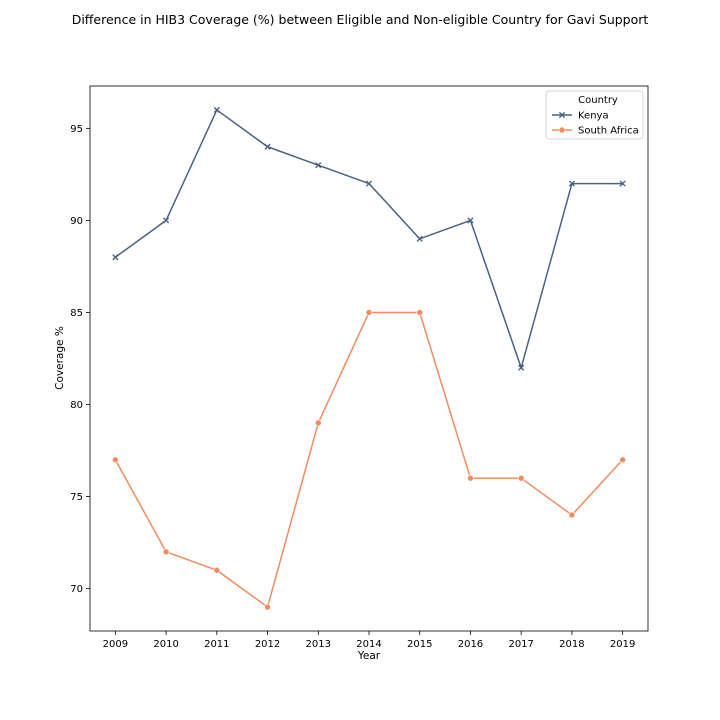  What do you see at coordinates (622, 644) in the screenshot?
I see `x-tick-label: 2019` at bounding box center [622, 644].